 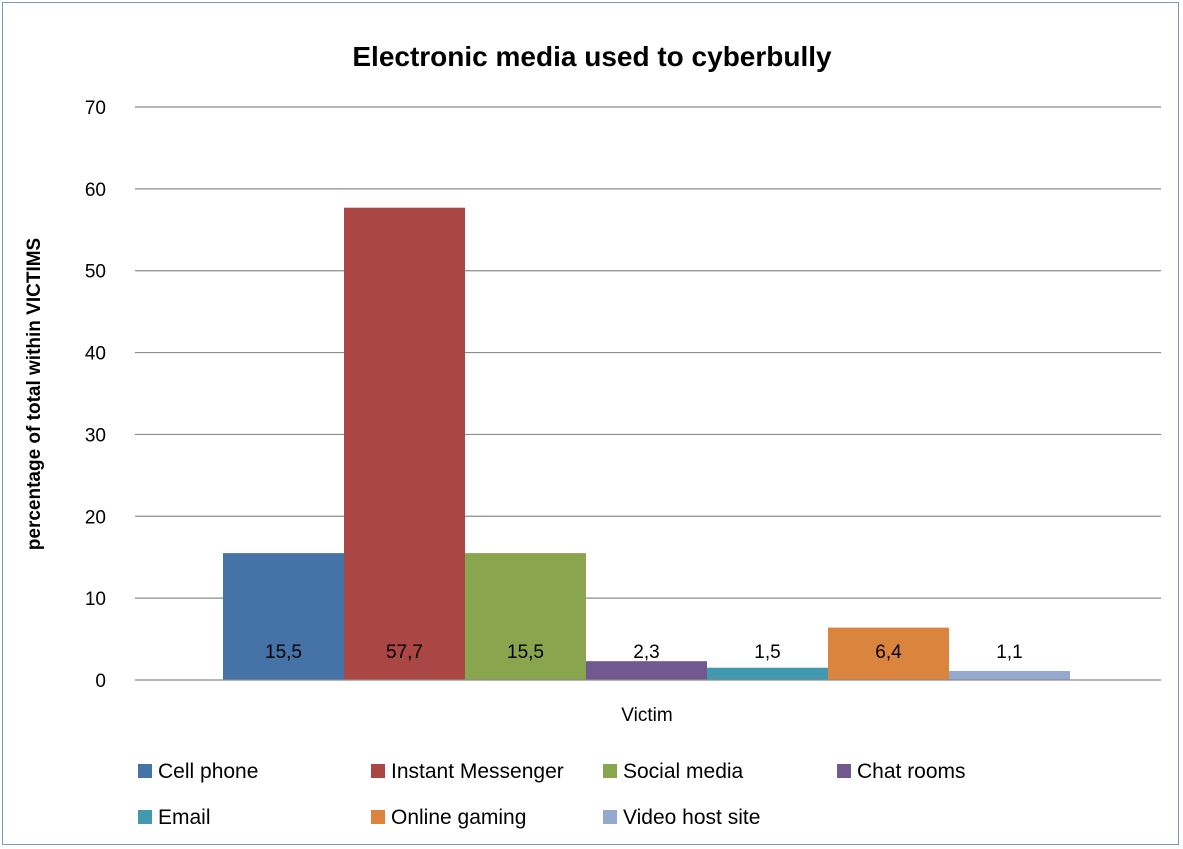 I want to click on bar-instant-messenger, so click(x=404, y=444).